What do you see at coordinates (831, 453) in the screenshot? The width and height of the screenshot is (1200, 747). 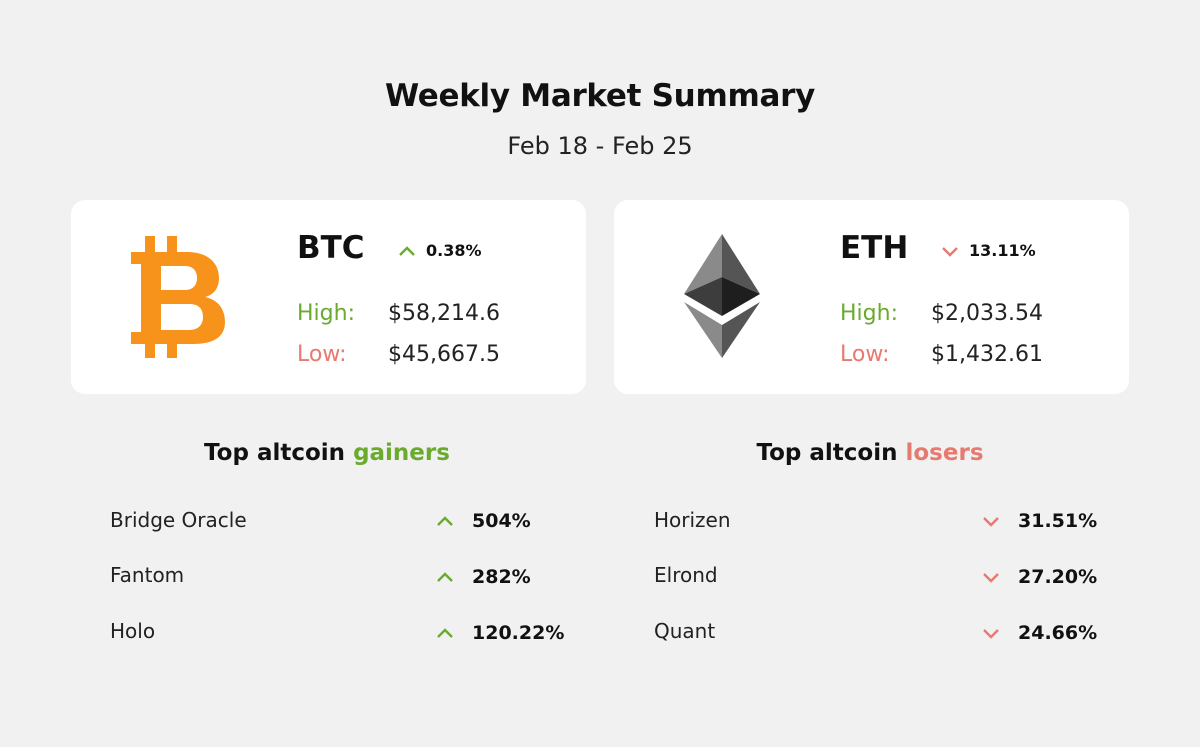 I see `losers-heading-prefix: Top altcoin` at bounding box center [831, 453].